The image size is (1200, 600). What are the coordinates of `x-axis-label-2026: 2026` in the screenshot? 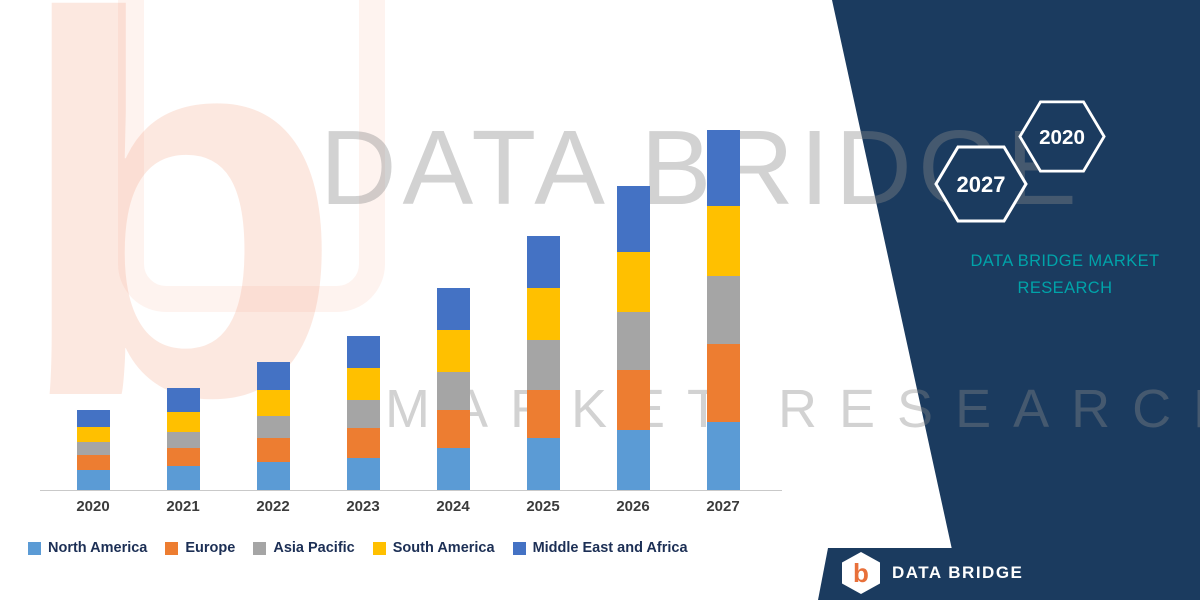 It's located at (633, 506).